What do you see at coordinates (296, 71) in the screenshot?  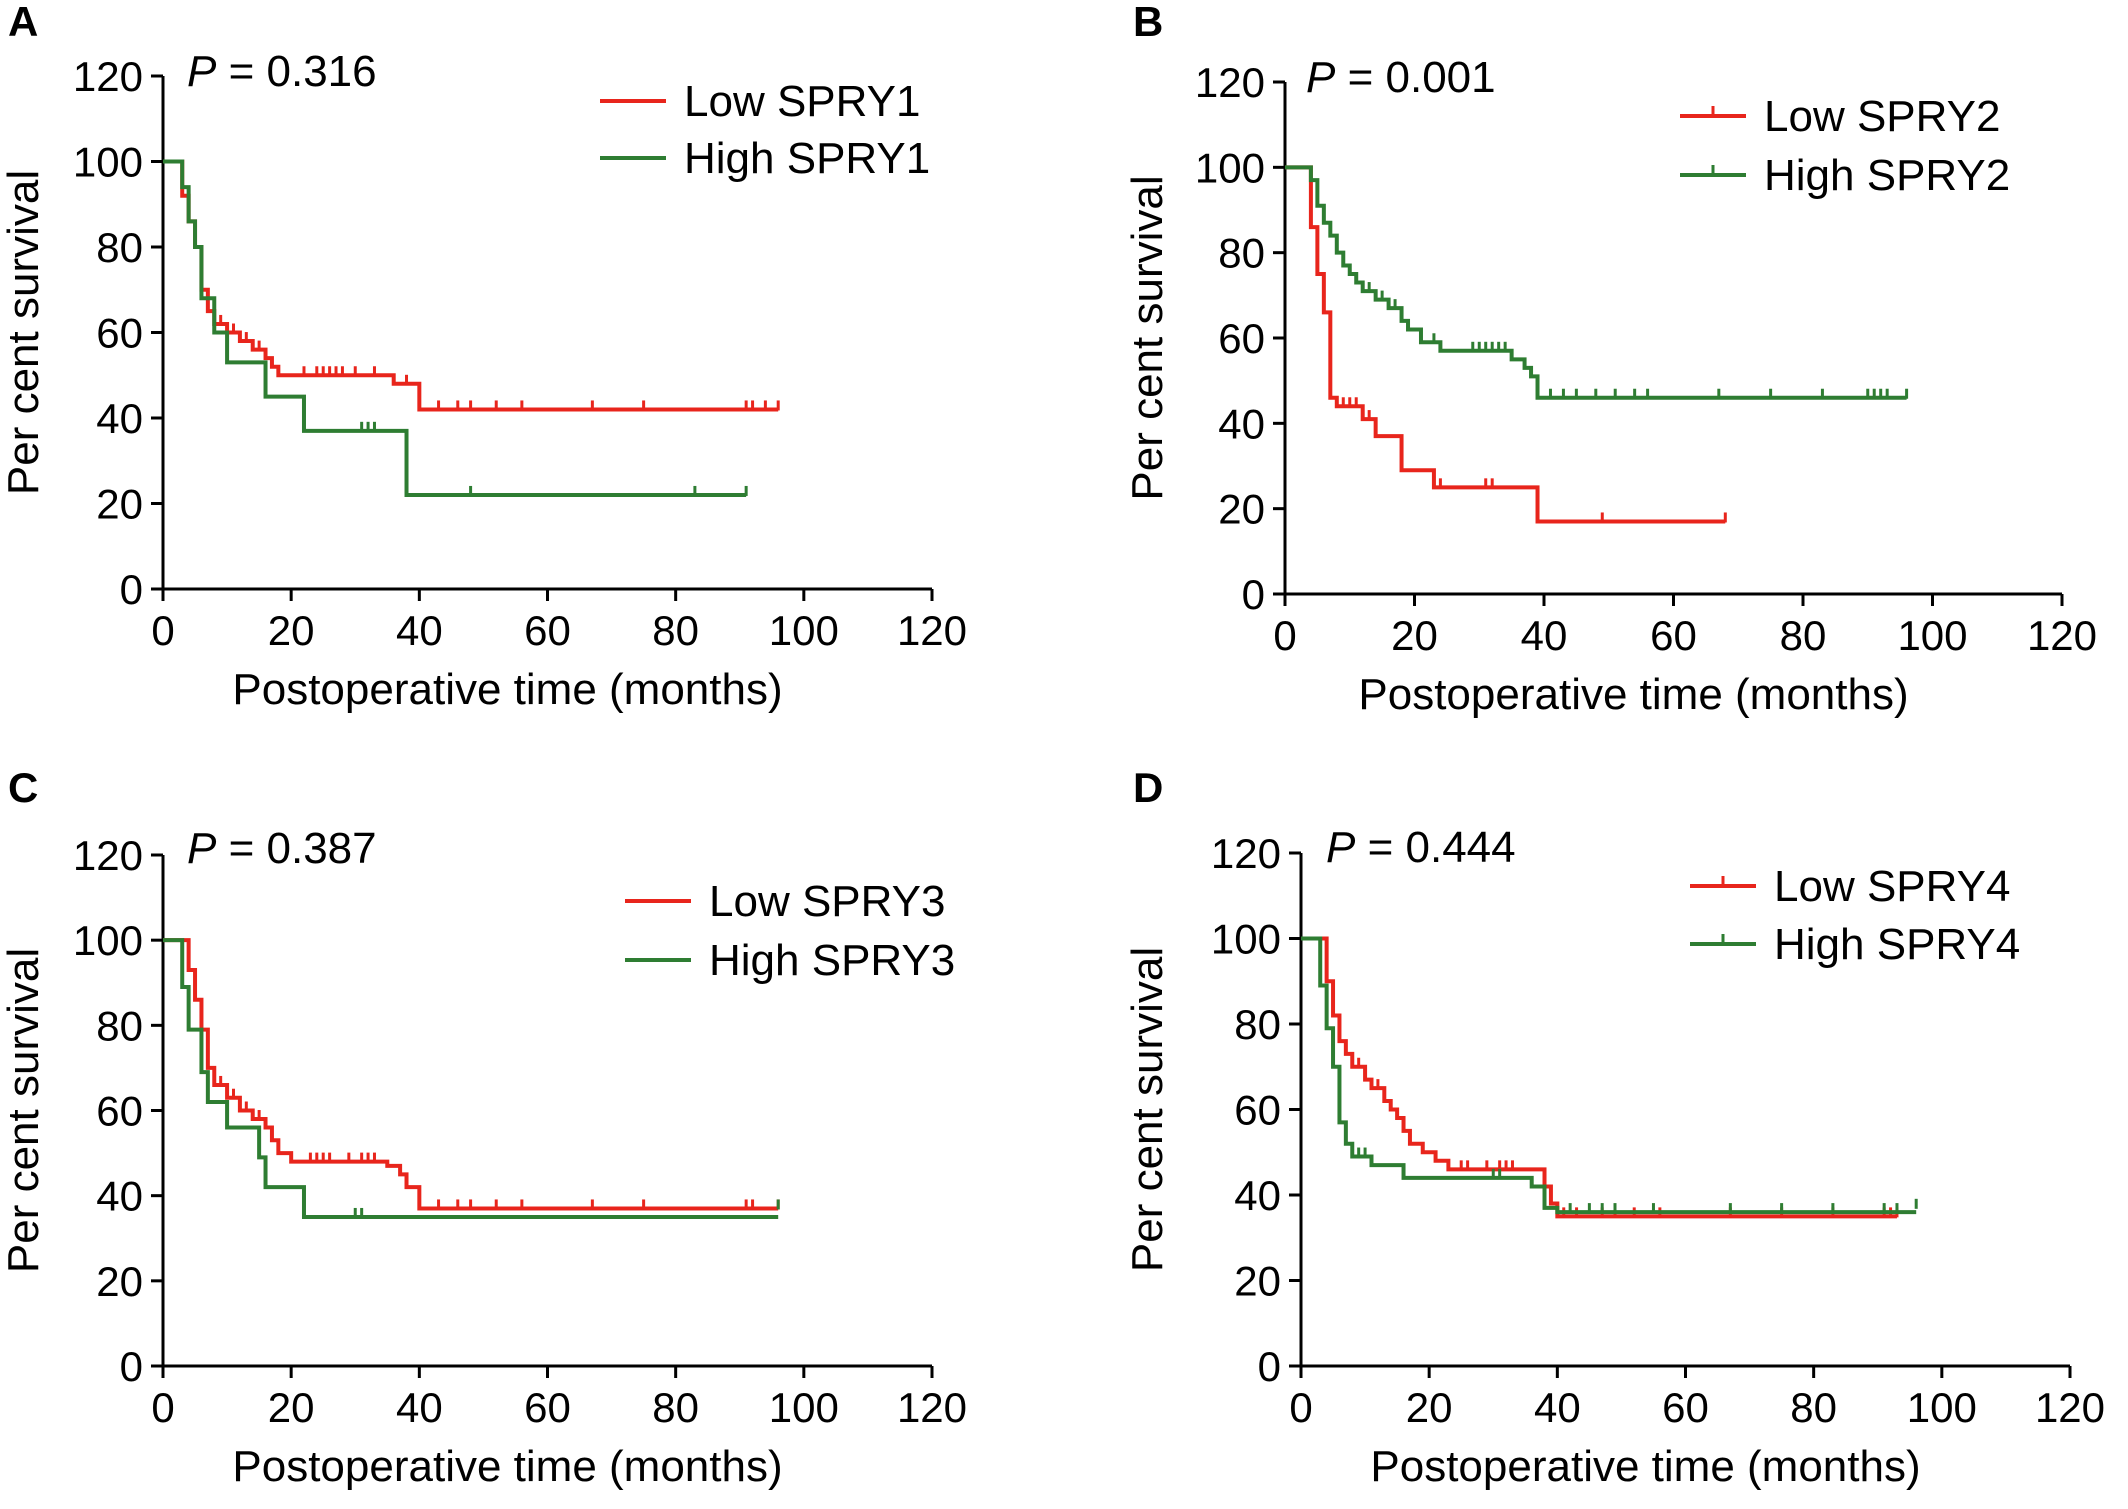 I see `p-value-number: = 0.316` at bounding box center [296, 71].